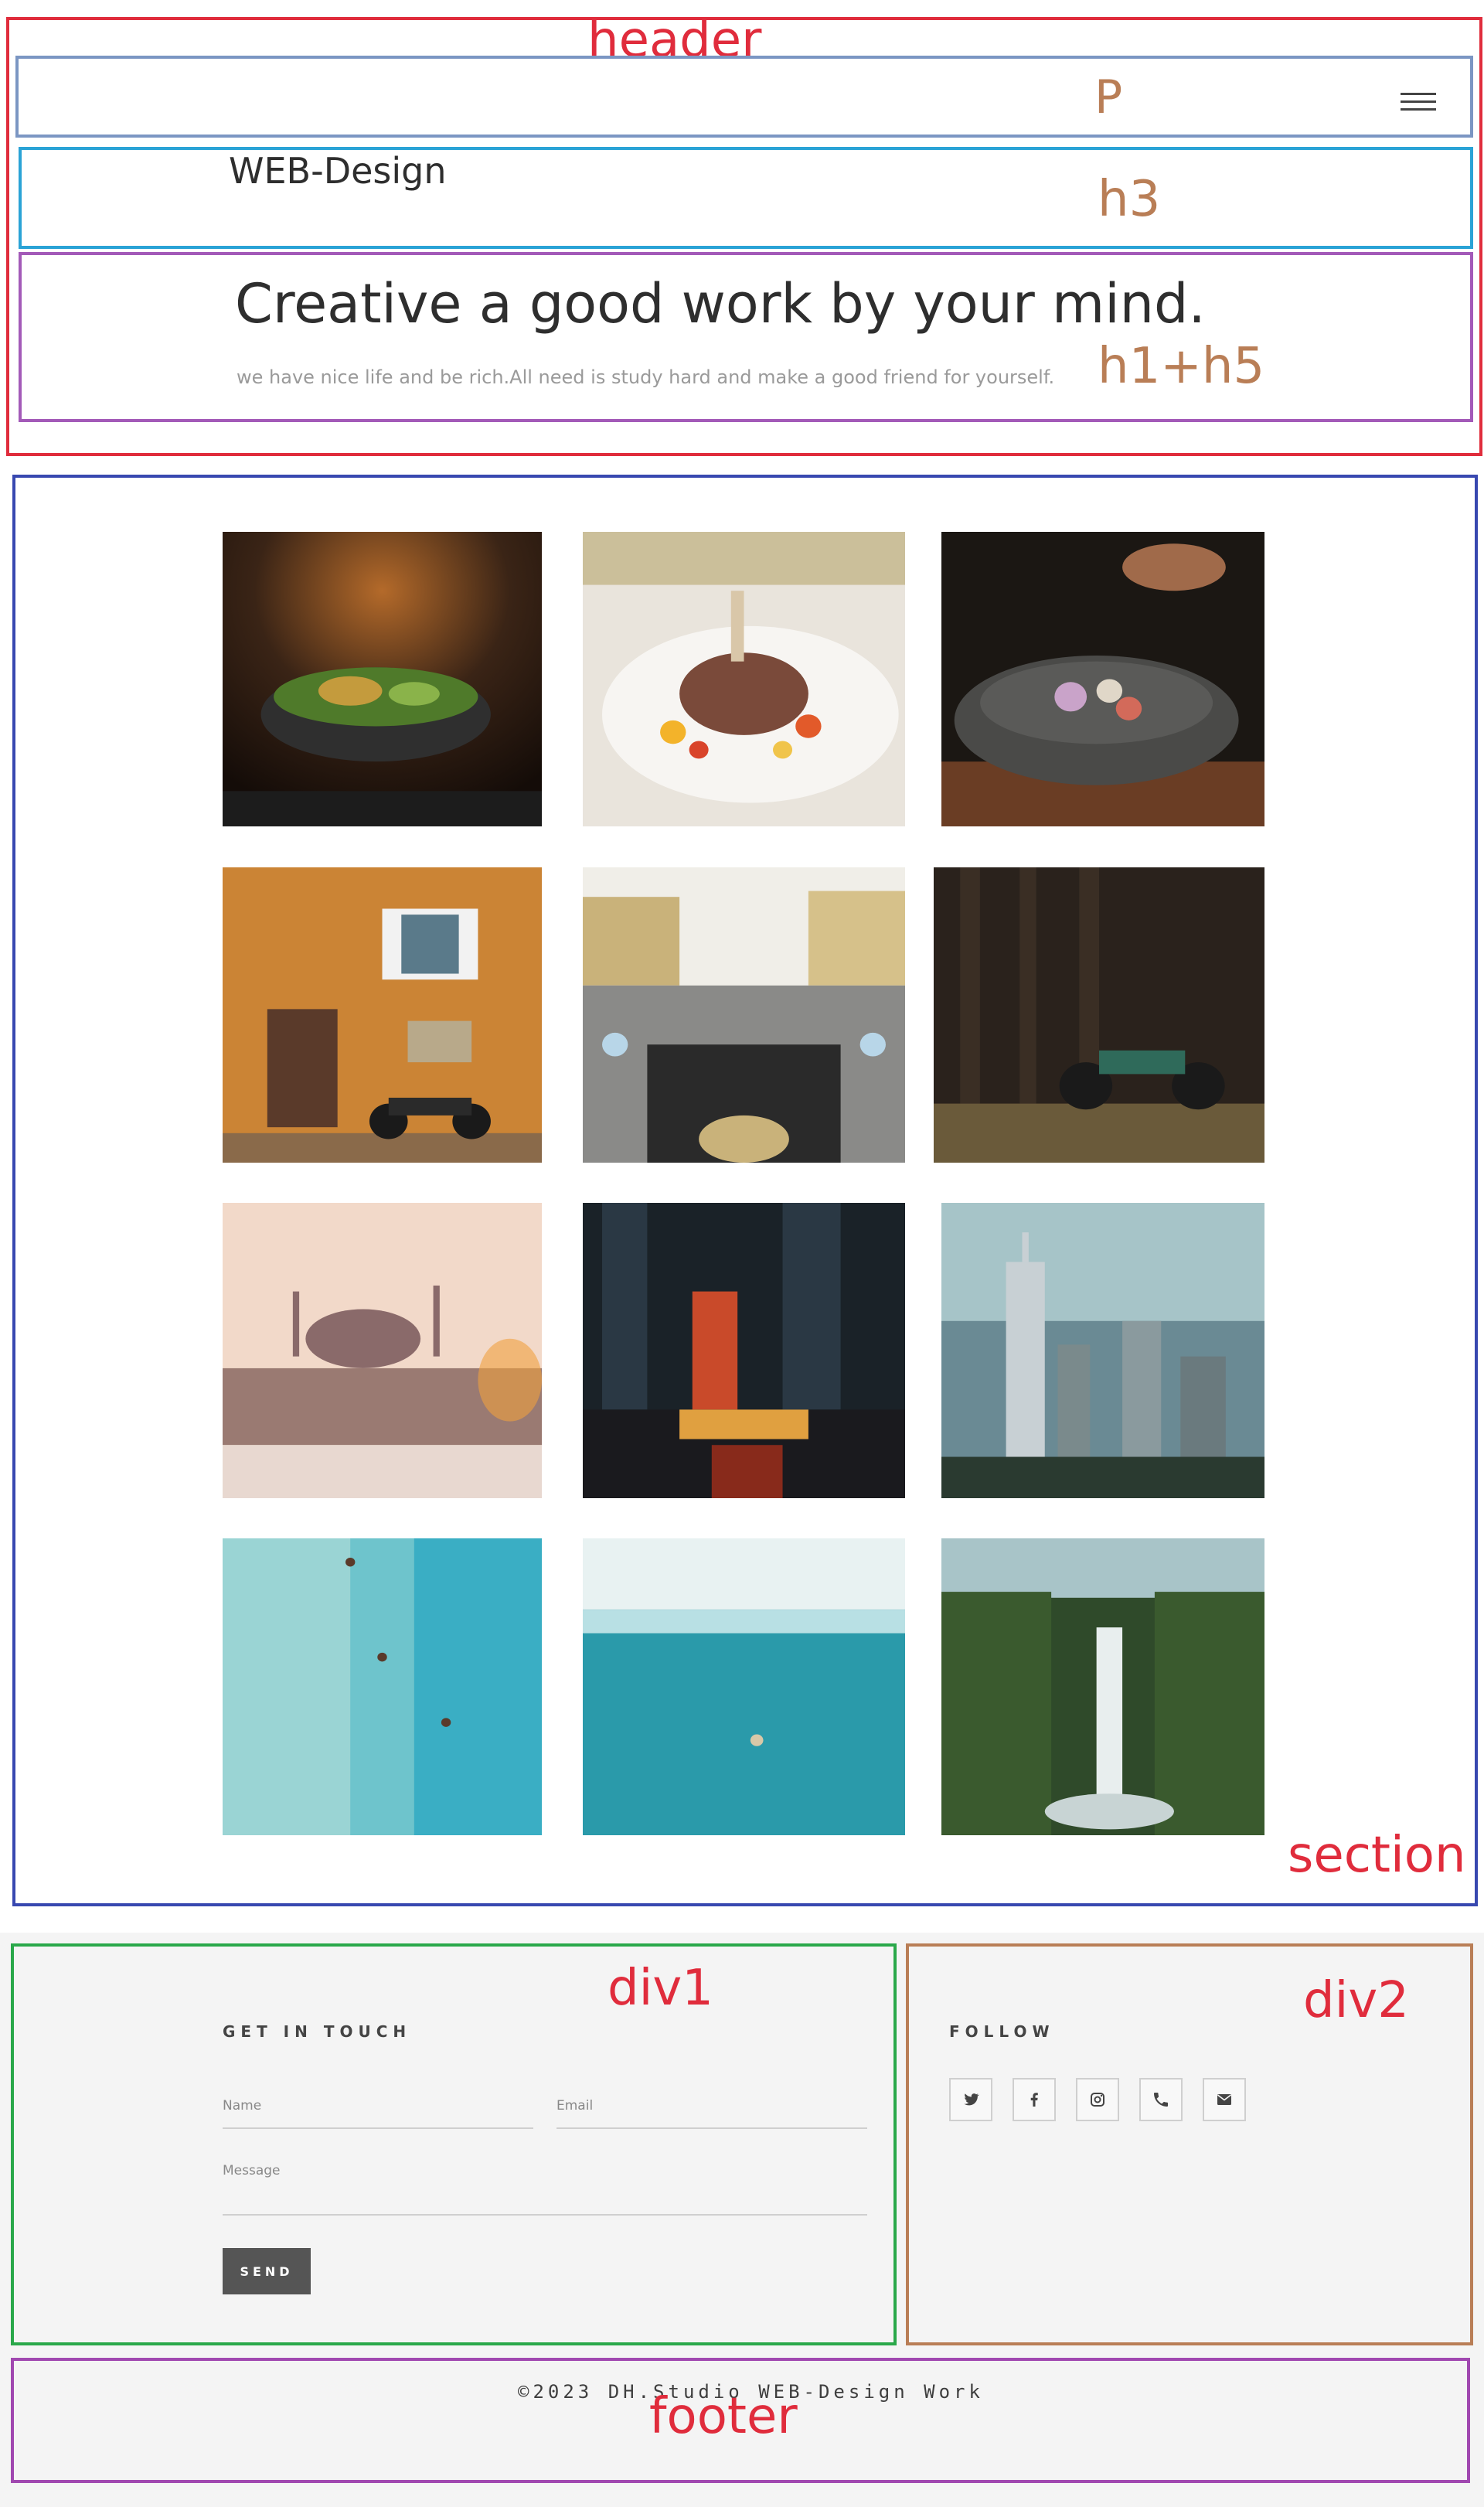 The image size is (1484, 2507). What do you see at coordinates (744, 1015) in the screenshot?
I see `motorcycle-handlebar-street-photo` at bounding box center [744, 1015].